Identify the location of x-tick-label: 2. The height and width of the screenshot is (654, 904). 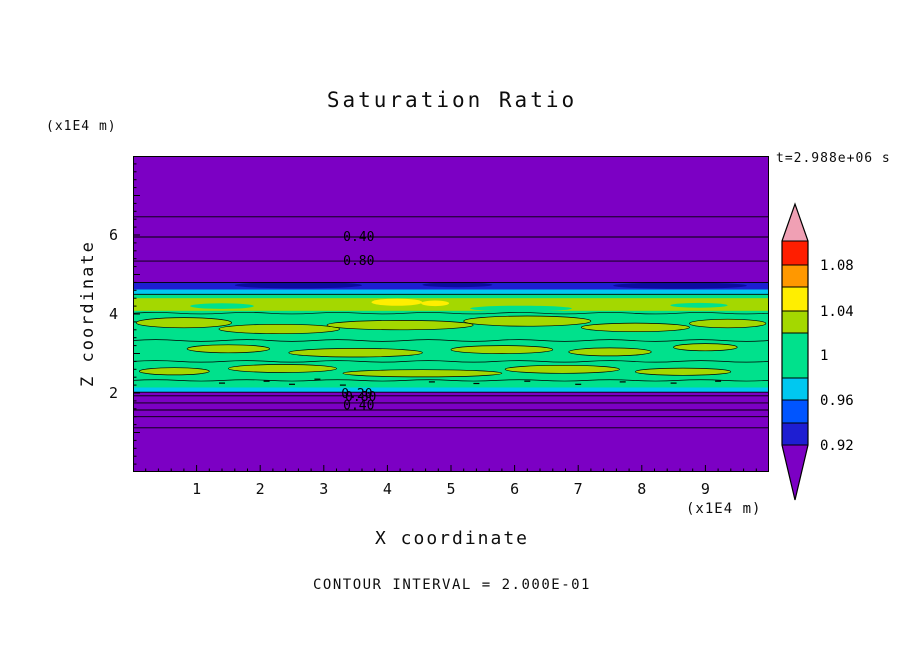
(260, 489).